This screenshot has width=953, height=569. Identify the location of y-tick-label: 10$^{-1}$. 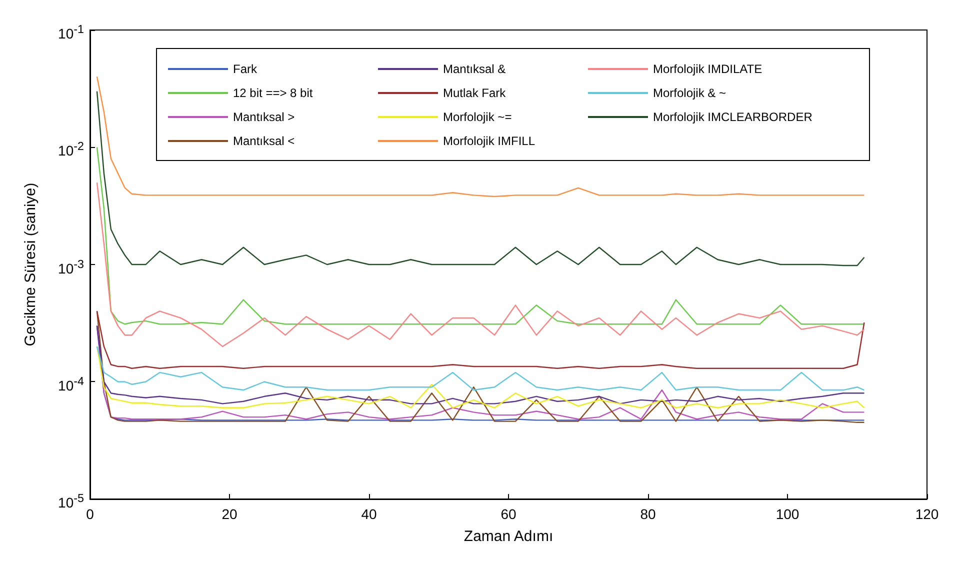
(71, 33).